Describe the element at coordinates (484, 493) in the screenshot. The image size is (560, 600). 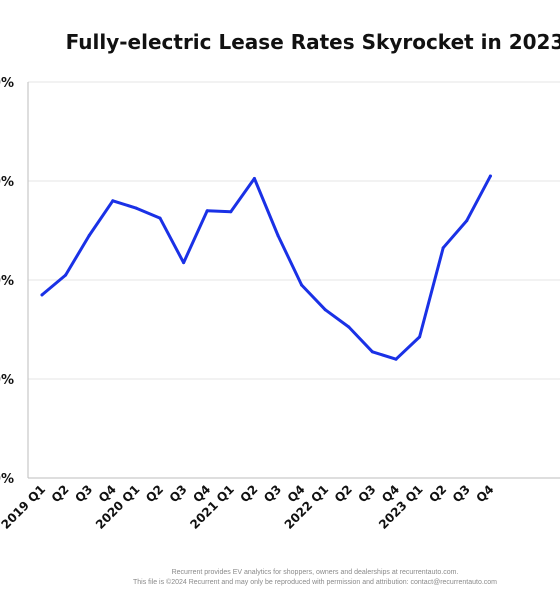
I see `x-tick-label: Q4` at that location.